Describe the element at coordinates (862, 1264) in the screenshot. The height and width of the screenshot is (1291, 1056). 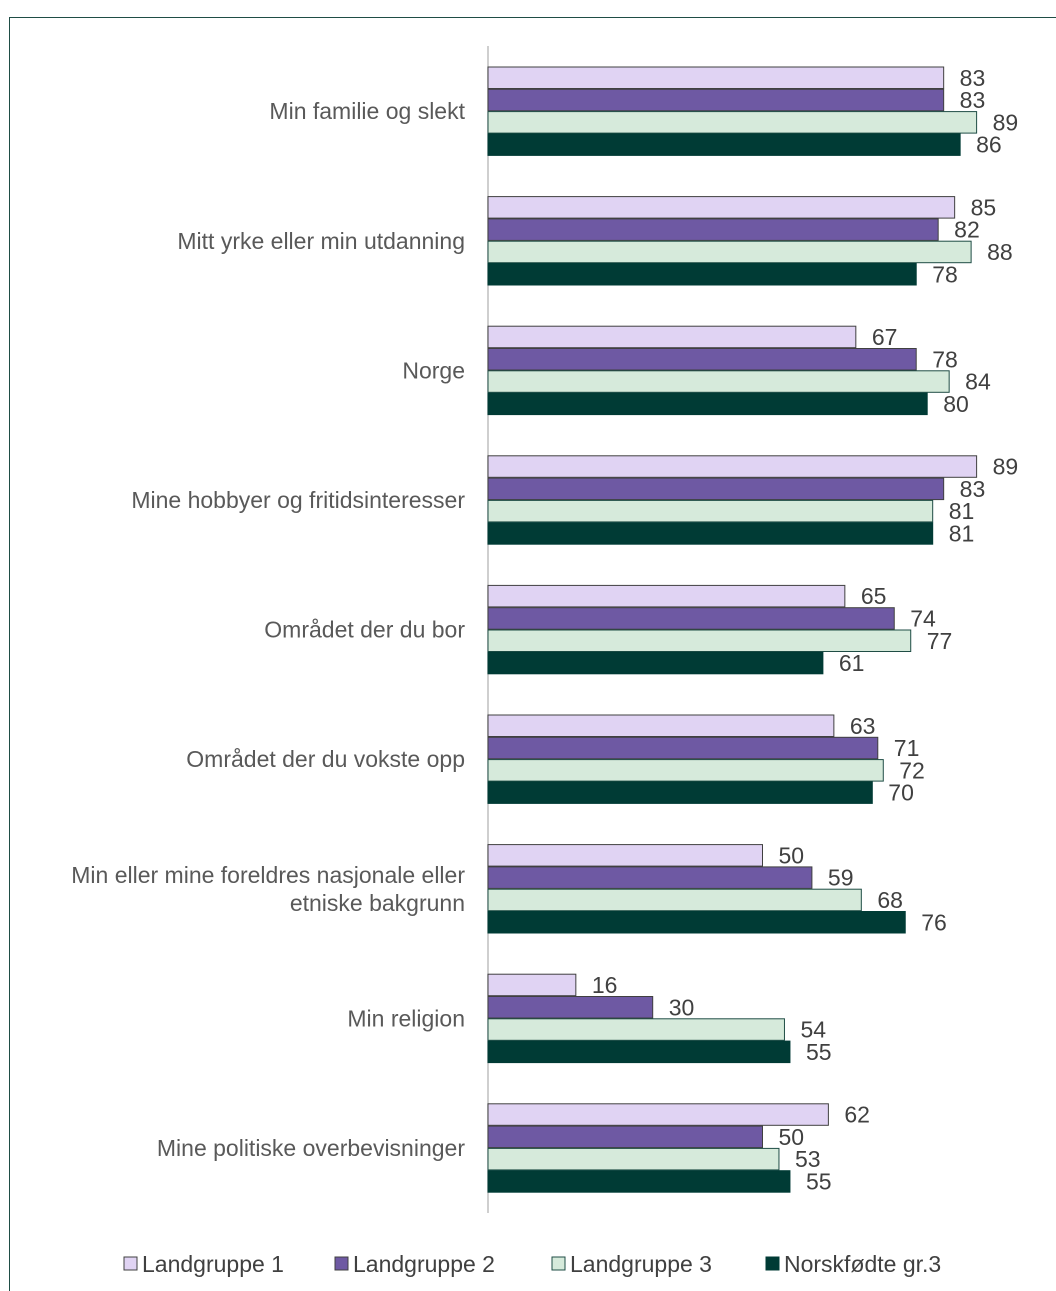
I see `legend-label: Norskfødte gr.3` at that location.